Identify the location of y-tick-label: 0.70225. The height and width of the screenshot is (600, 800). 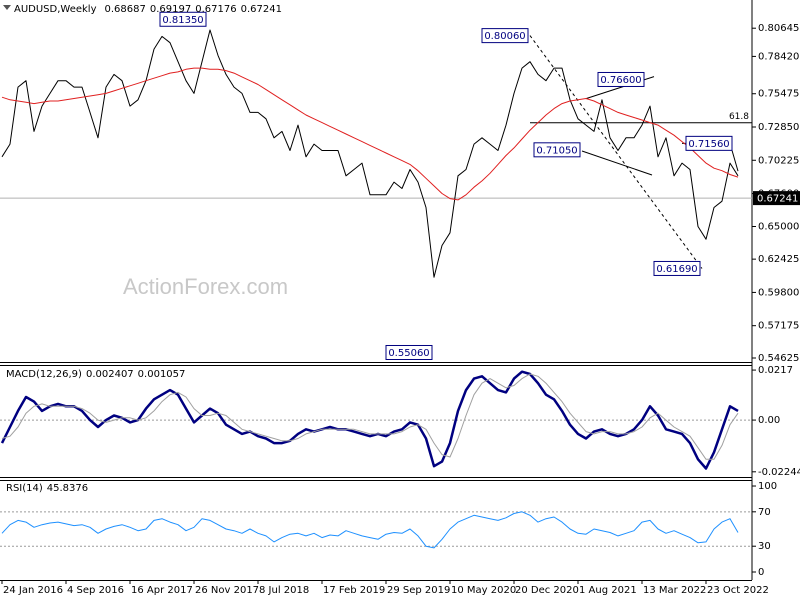
(778, 160).